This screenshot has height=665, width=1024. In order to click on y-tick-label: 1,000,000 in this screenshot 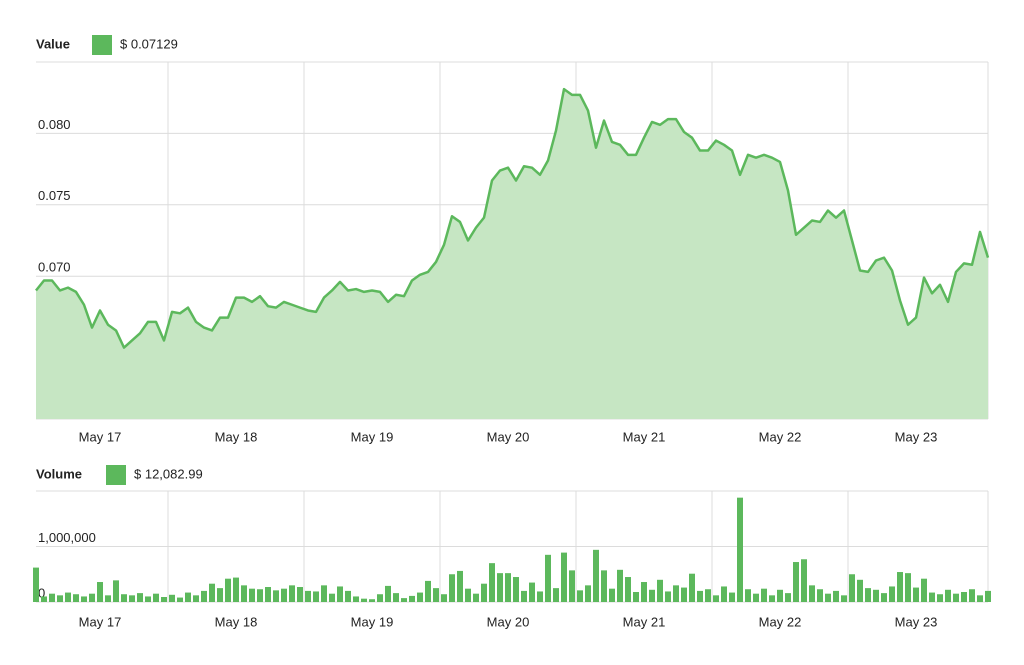, I will do `click(67, 537)`.